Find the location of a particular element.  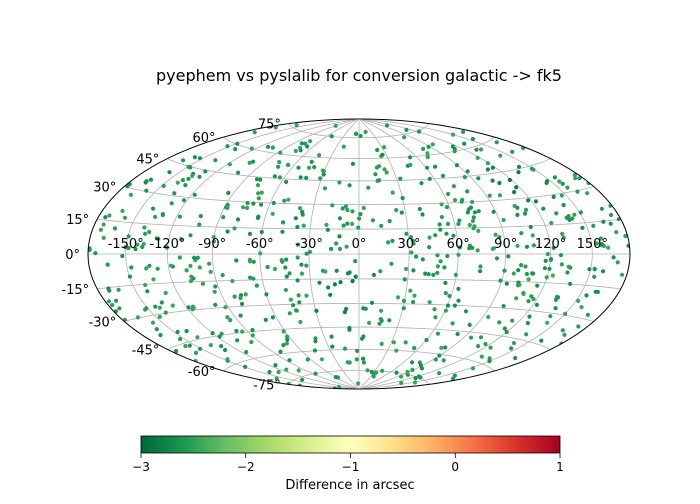

lon-tick-label: 60° is located at coordinates (458, 244).